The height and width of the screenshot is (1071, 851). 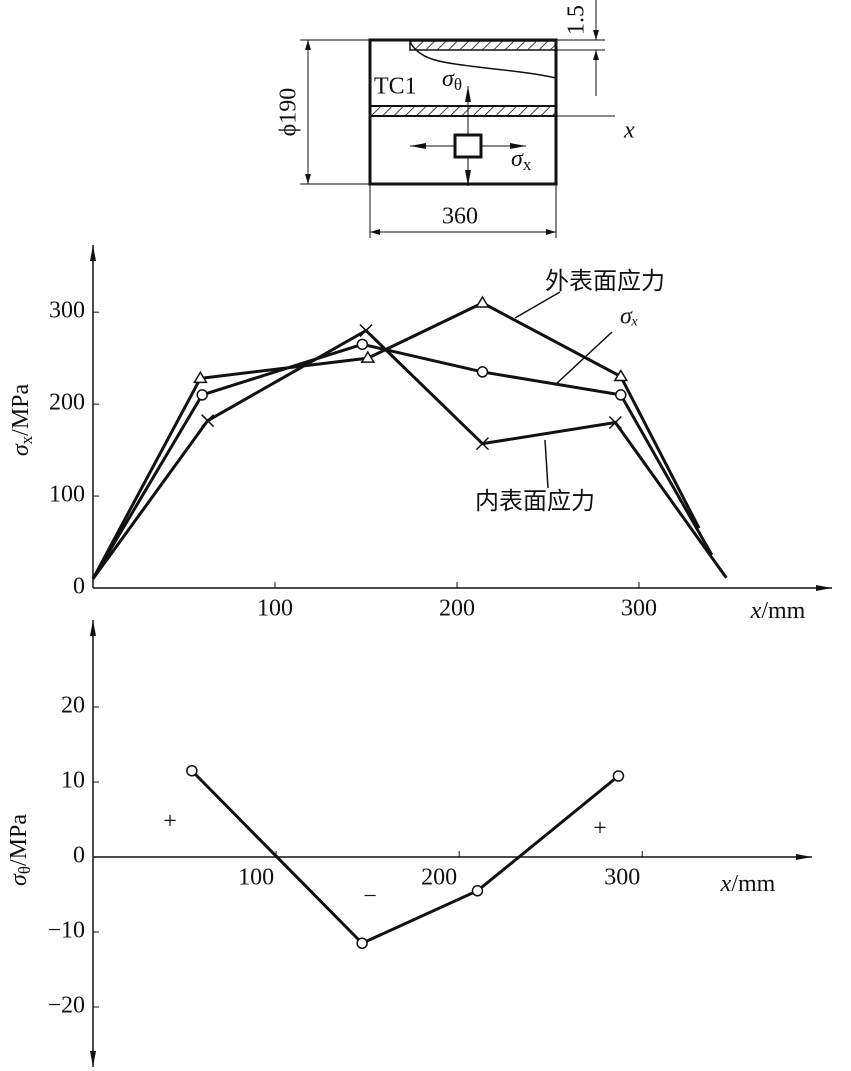 I want to click on axis-label: σx/MPa, so click(x=22, y=419).